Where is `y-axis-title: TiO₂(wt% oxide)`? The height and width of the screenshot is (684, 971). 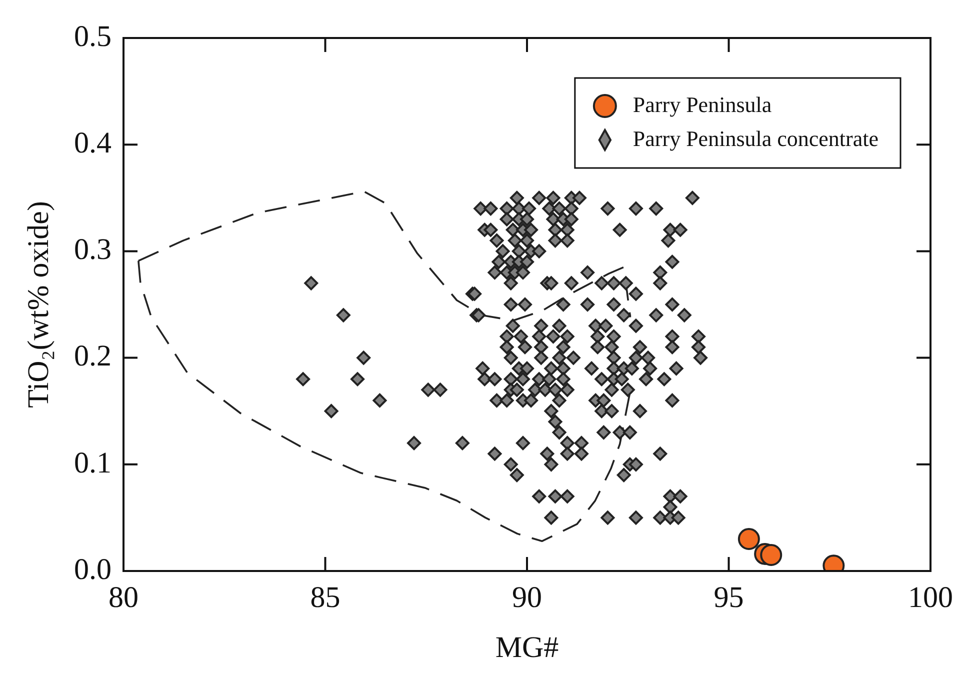
y-axis-title: TiO₂(wt% oxide) is located at coordinates (38, 304).